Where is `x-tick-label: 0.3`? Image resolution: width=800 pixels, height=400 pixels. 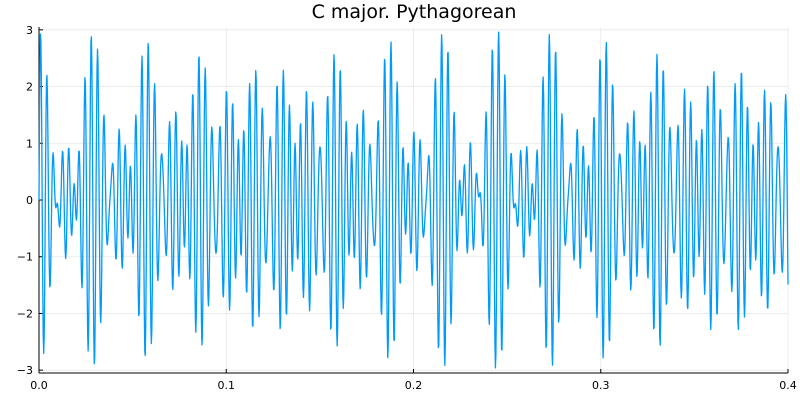
x-tick-label: 0.3 is located at coordinates (601, 385).